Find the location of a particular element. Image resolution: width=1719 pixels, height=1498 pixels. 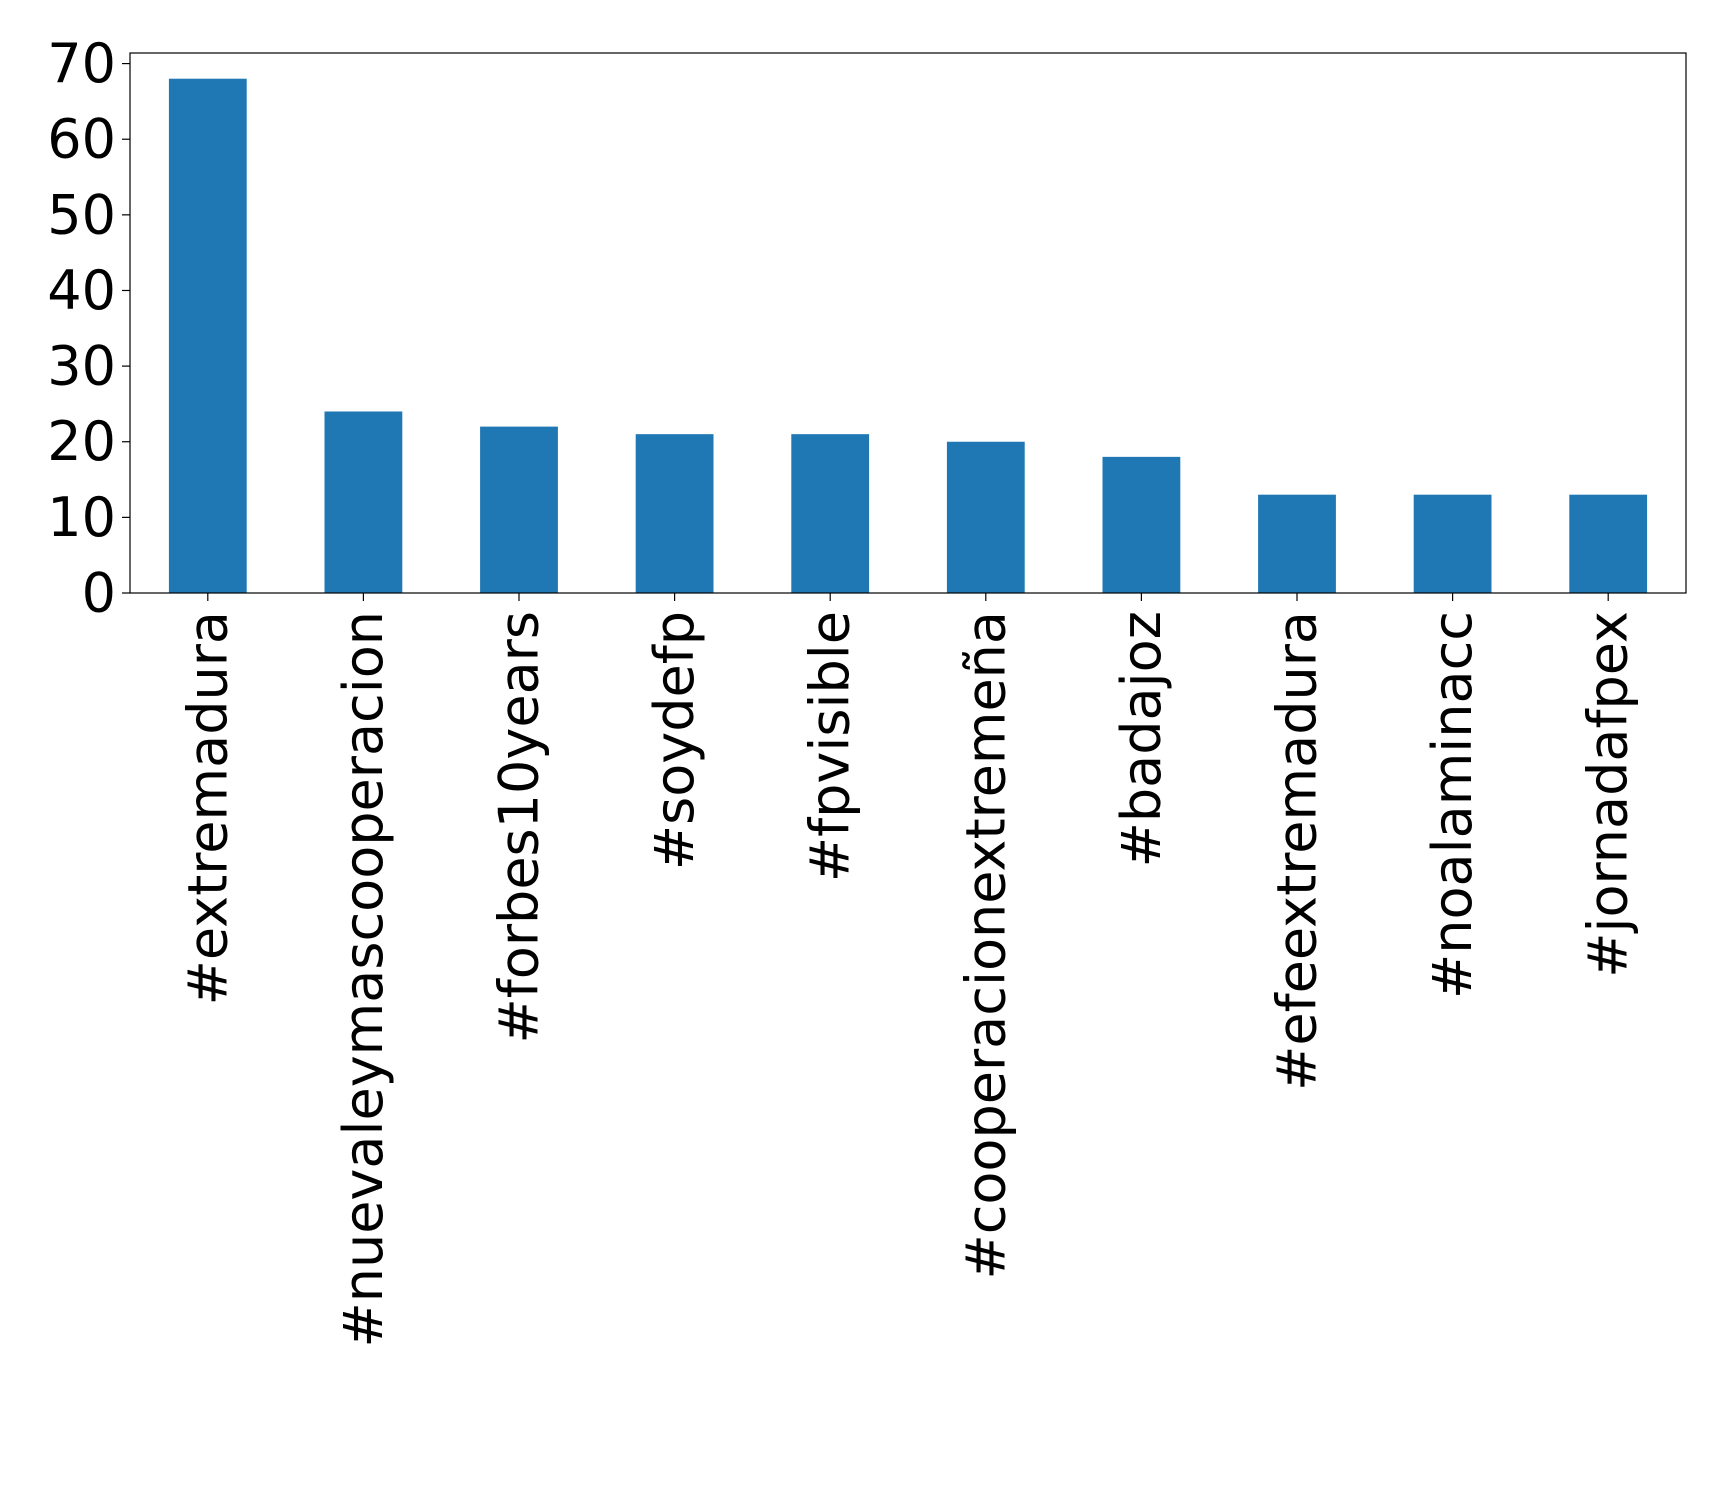

x-tick-label-7: #badajoz is located at coordinates (1141, 739).